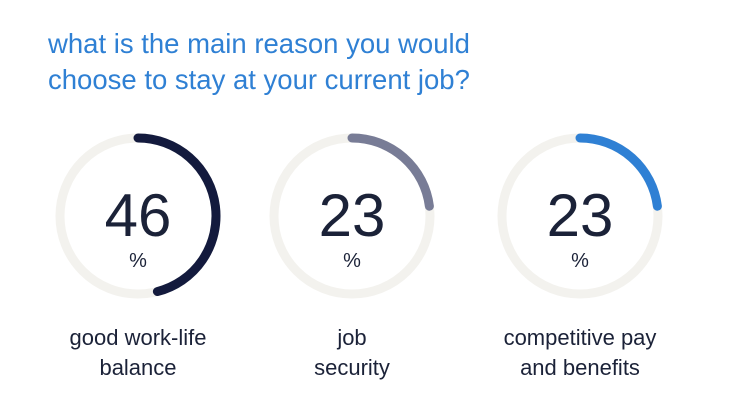 This screenshot has height=404, width=734. Describe the element at coordinates (580, 337) in the screenshot. I see `label-line-1: competitive pay` at that location.